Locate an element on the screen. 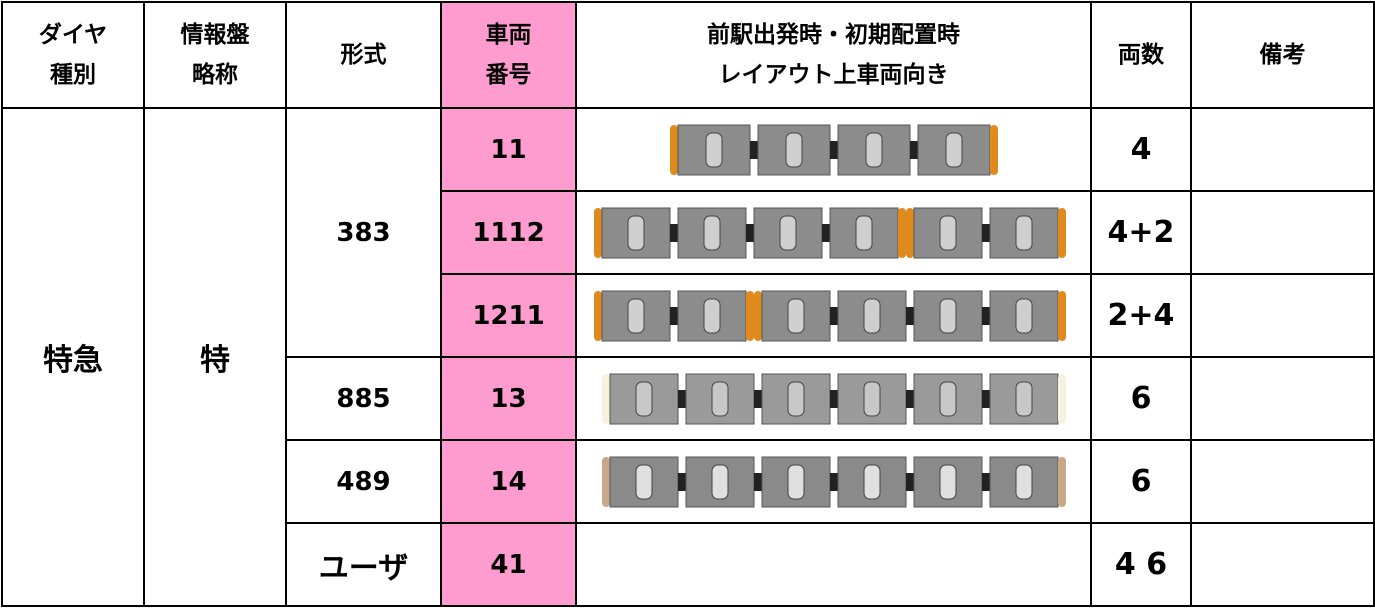  header-text: ダイヤ is located at coordinates (73, 35).